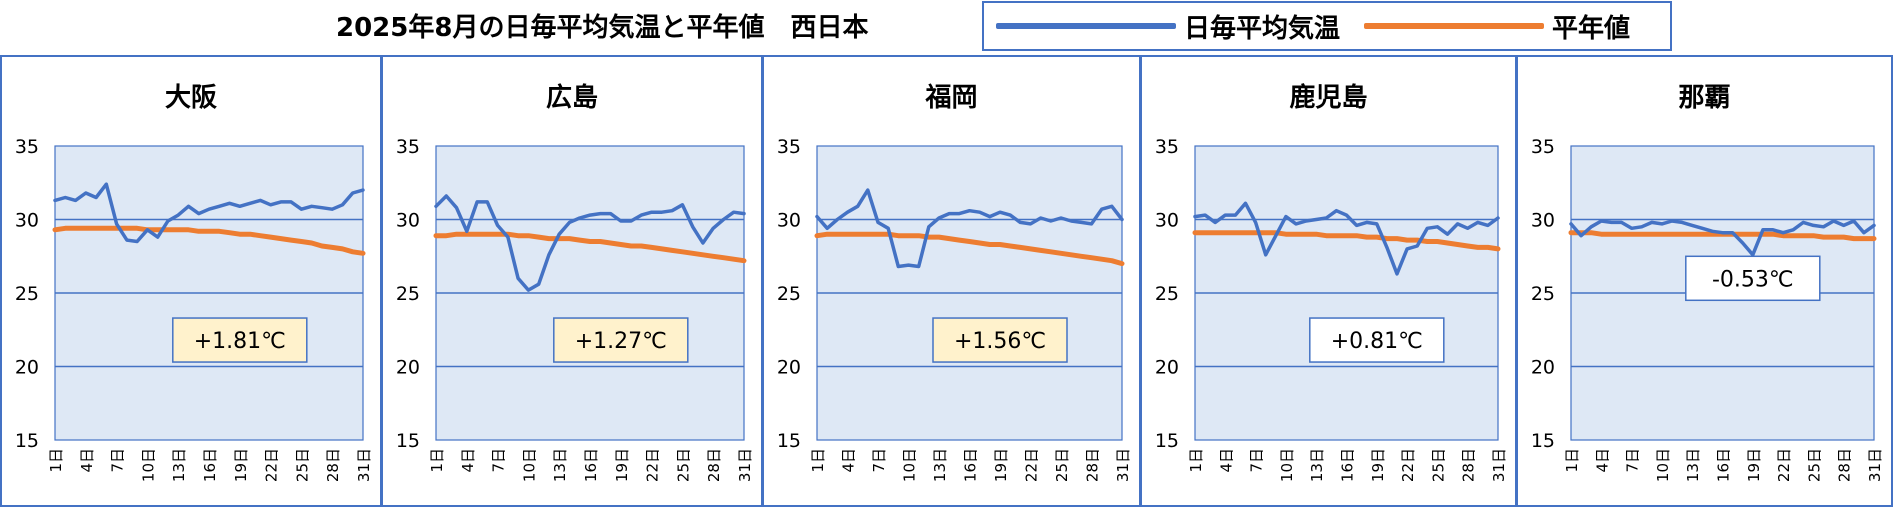 This screenshot has width=1894, height=509. I want to click on anomaly-label: +1.81℃, so click(240, 341).